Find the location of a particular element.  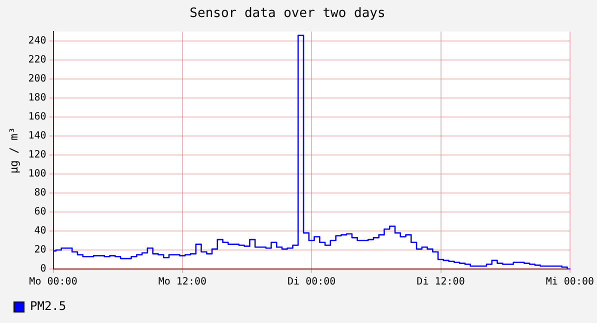

y-tick-label: 140 is located at coordinates (37, 136).